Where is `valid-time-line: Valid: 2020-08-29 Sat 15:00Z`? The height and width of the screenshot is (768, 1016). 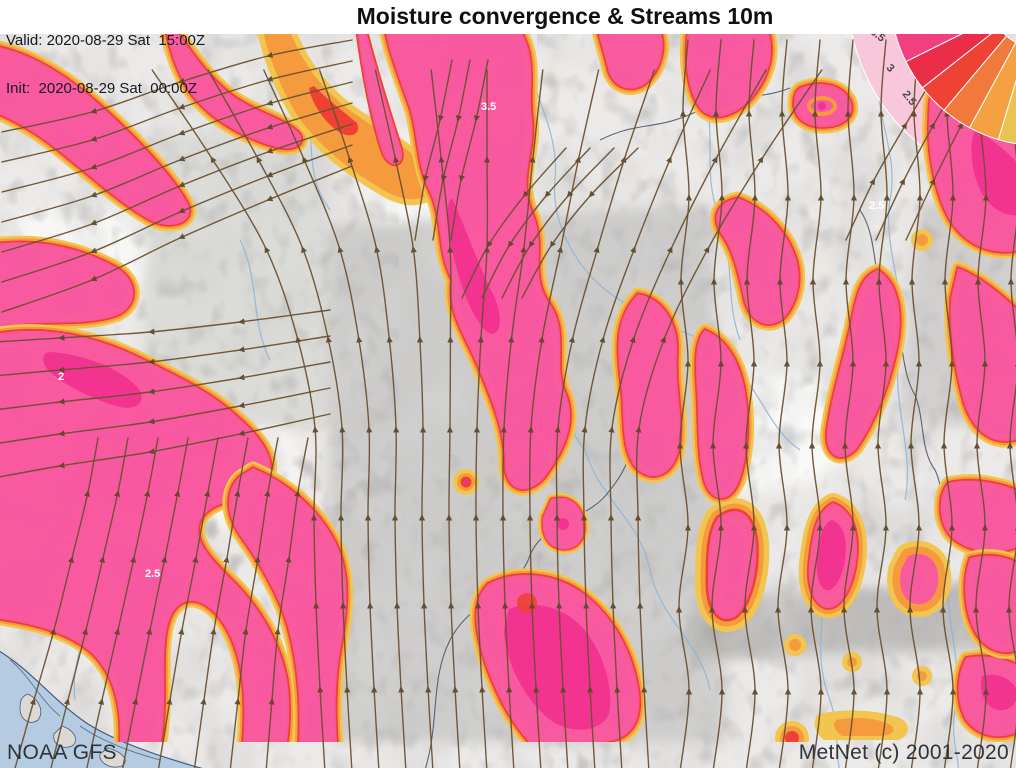 valid-time-line: Valid: 2020-08-29 Sat 15:00Z is located at coordinates (105, 41).